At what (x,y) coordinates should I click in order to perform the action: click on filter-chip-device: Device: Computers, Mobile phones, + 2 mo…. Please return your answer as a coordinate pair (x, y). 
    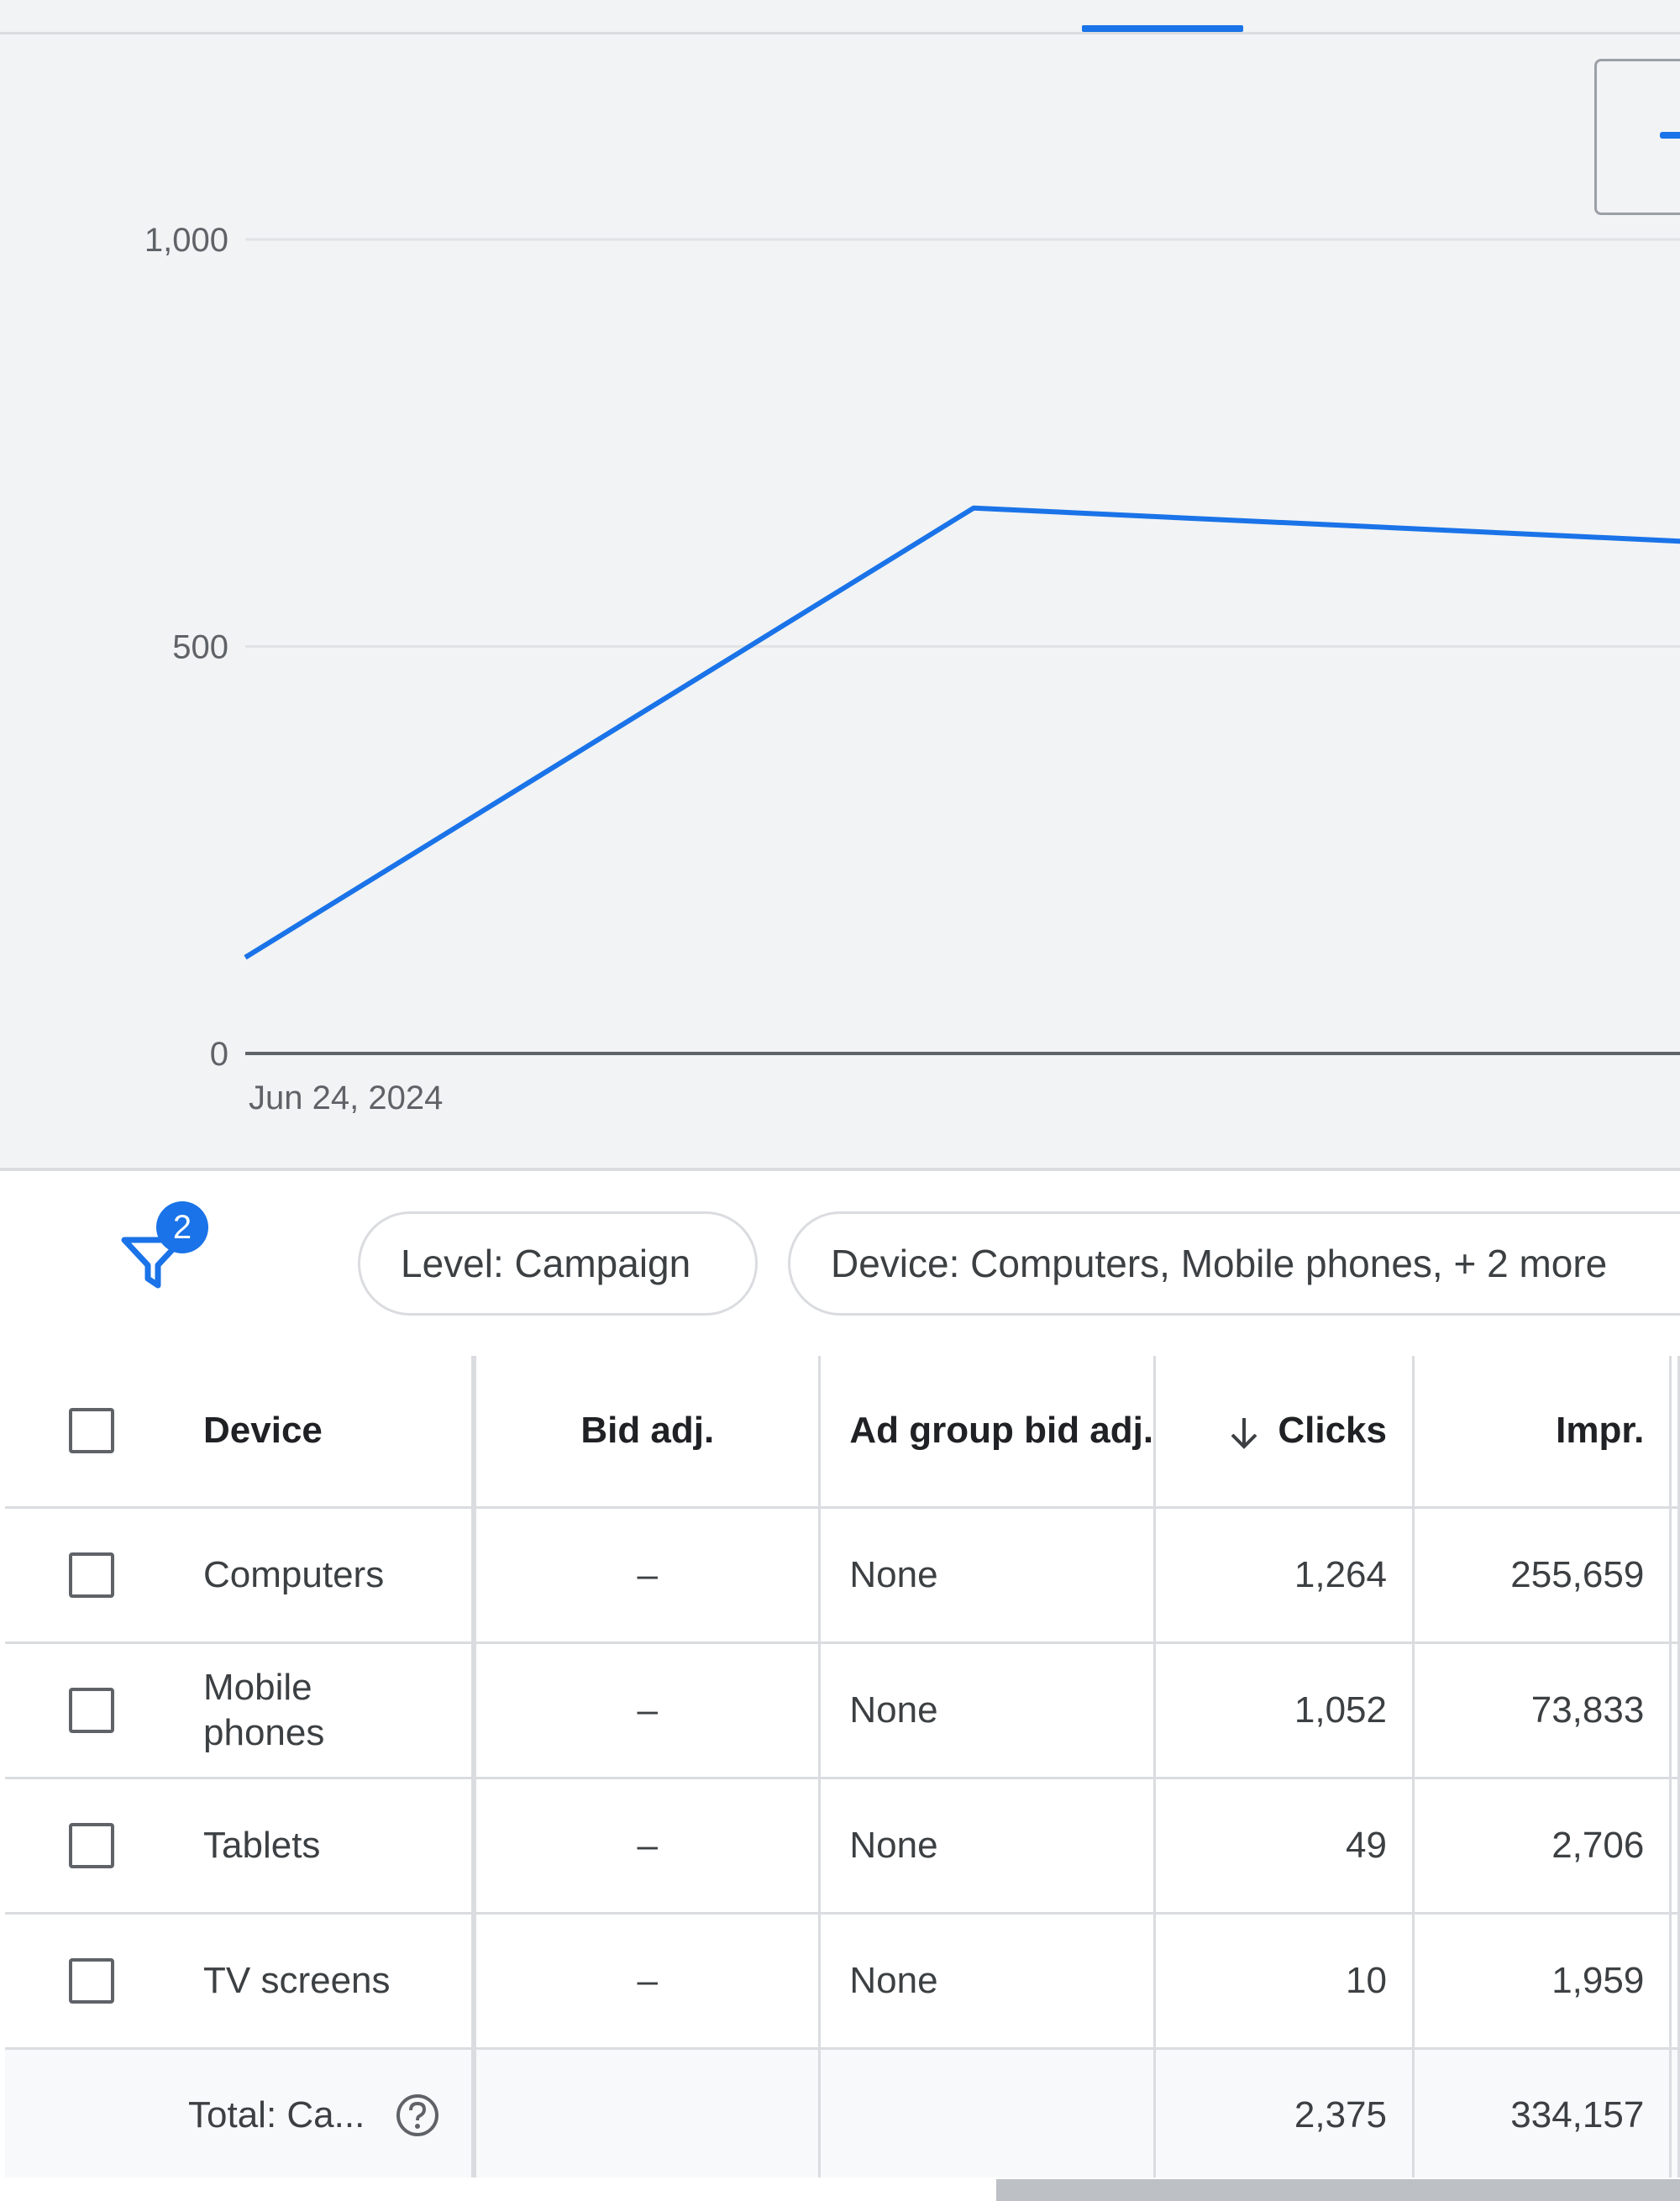
    Looking at the image, I should click on (1234, 1263).